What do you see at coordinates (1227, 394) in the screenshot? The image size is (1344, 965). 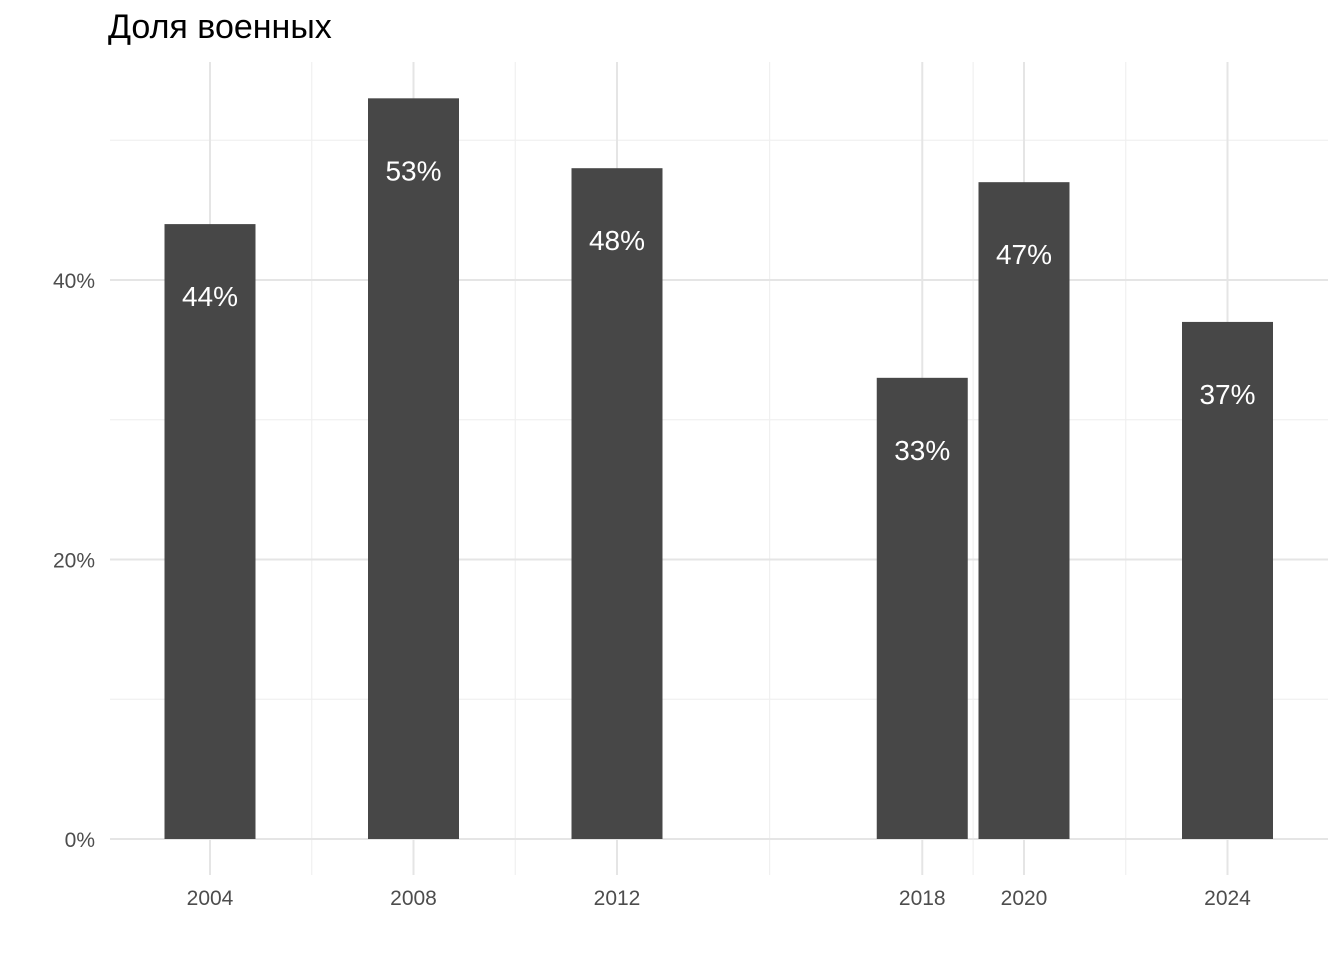 I see `data-label-2024: 37%` at bounding box center [1227, 394].